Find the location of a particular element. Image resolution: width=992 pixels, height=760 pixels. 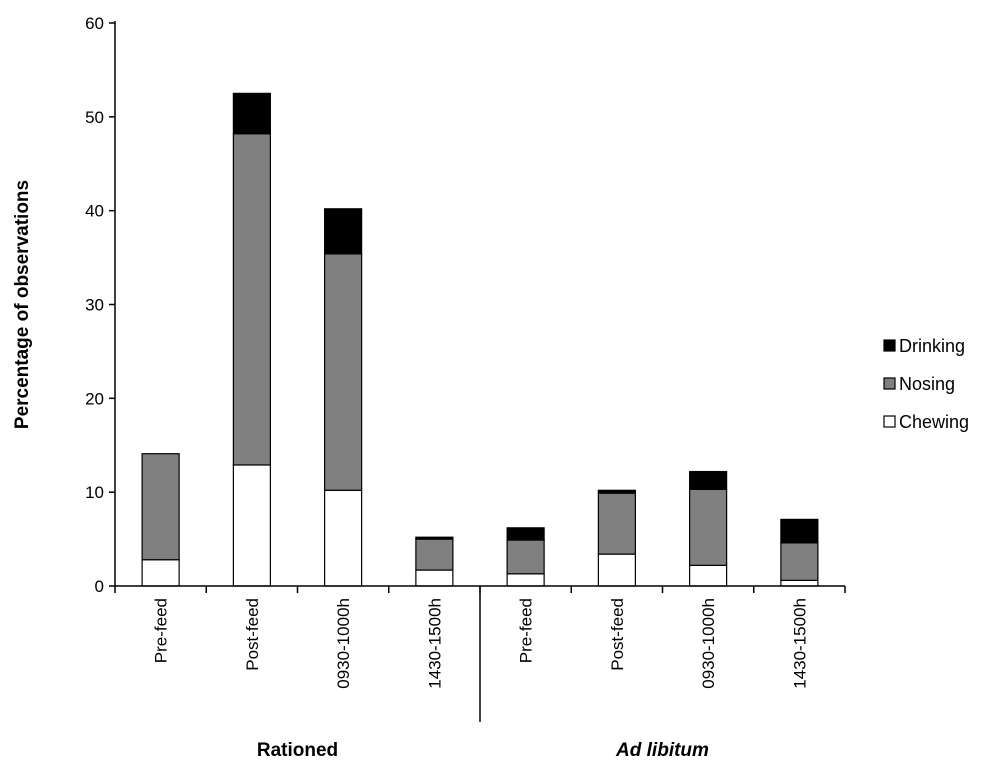

legend: Drinking Nosing Chewing is located at coordinates (926, 384).